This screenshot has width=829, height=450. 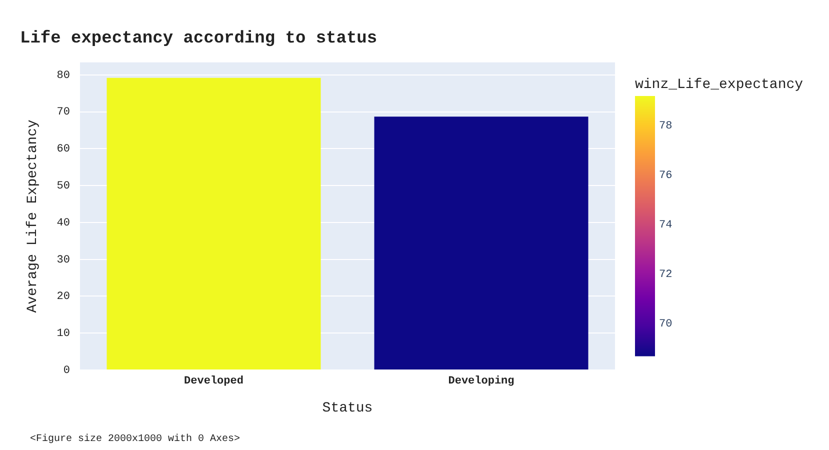 I want to click on x-tick-label: Developing, so click(x=481, y=381).